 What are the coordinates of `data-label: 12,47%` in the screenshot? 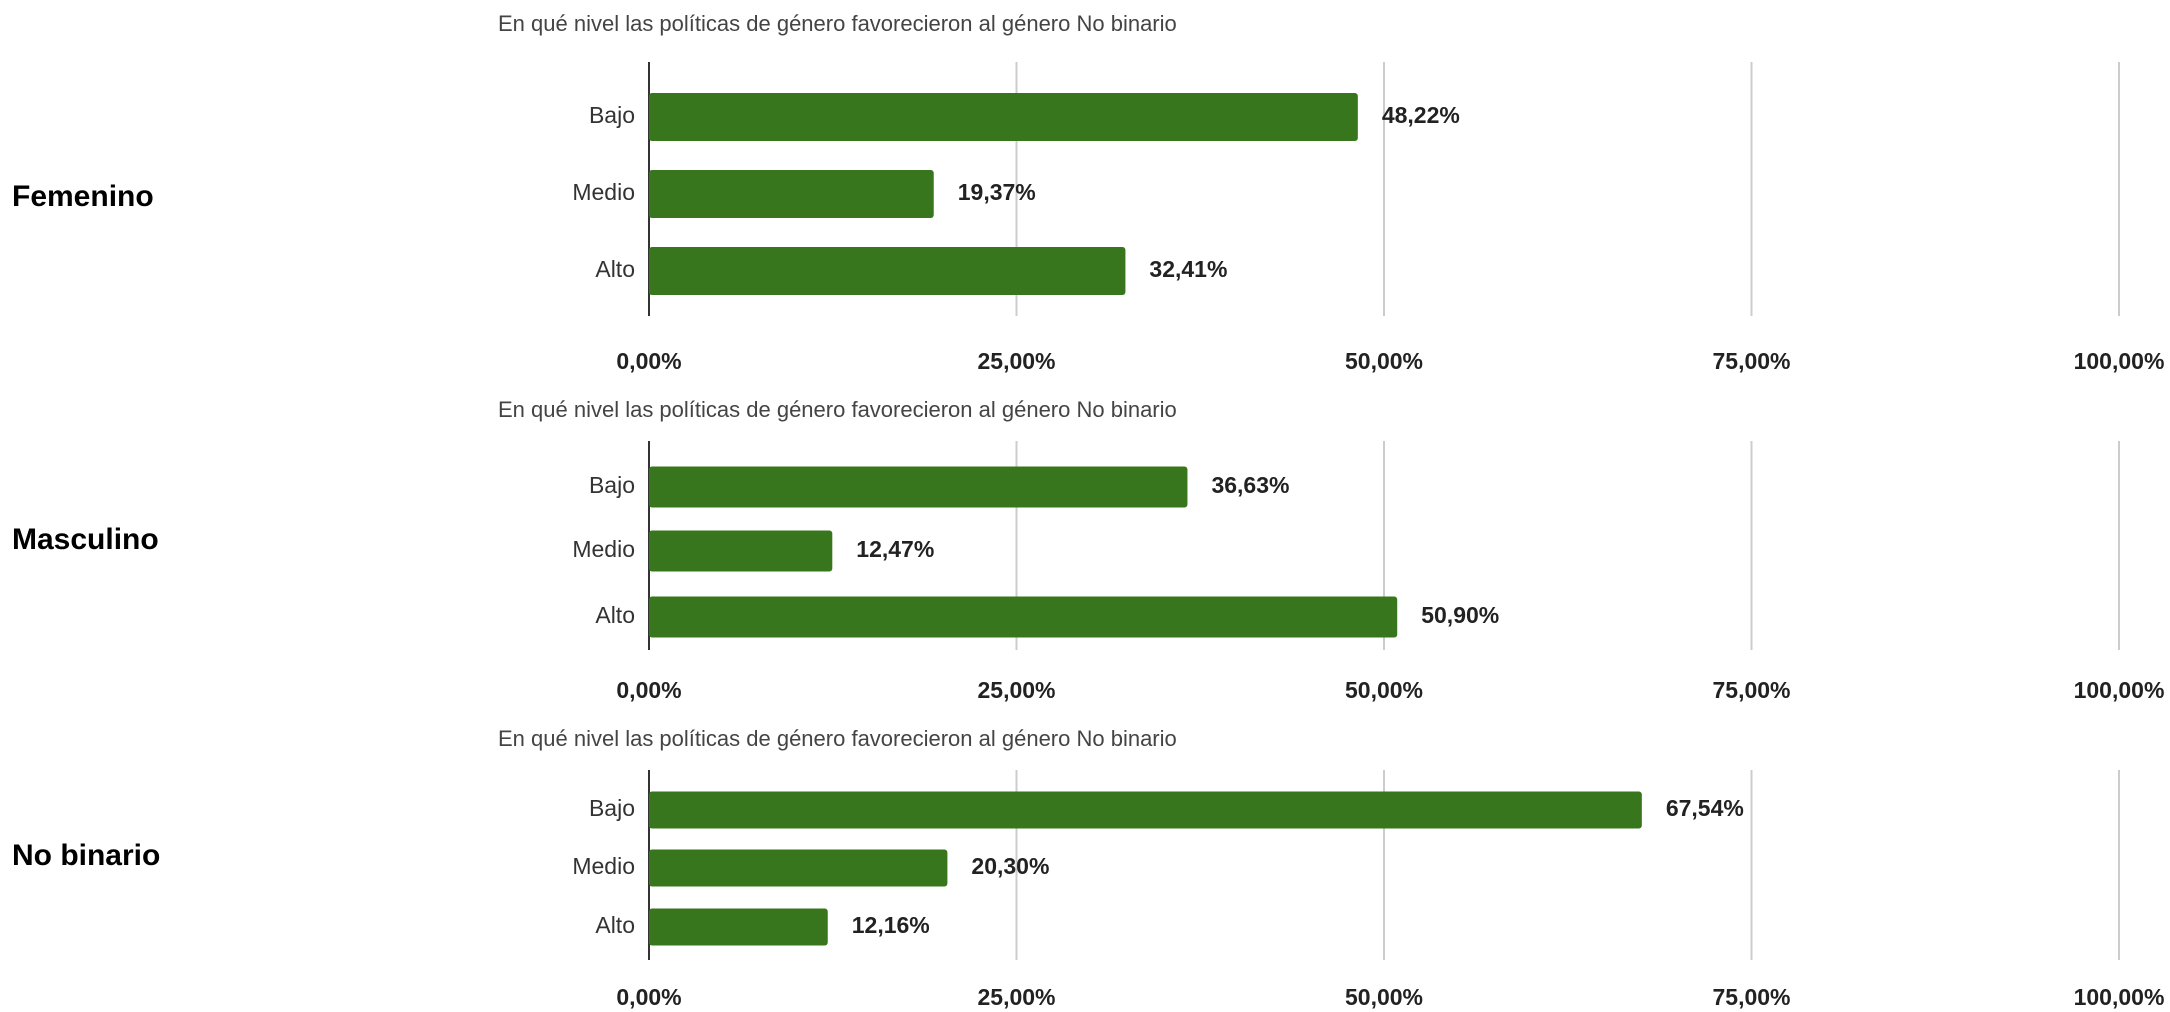 It's located at (895, 549).